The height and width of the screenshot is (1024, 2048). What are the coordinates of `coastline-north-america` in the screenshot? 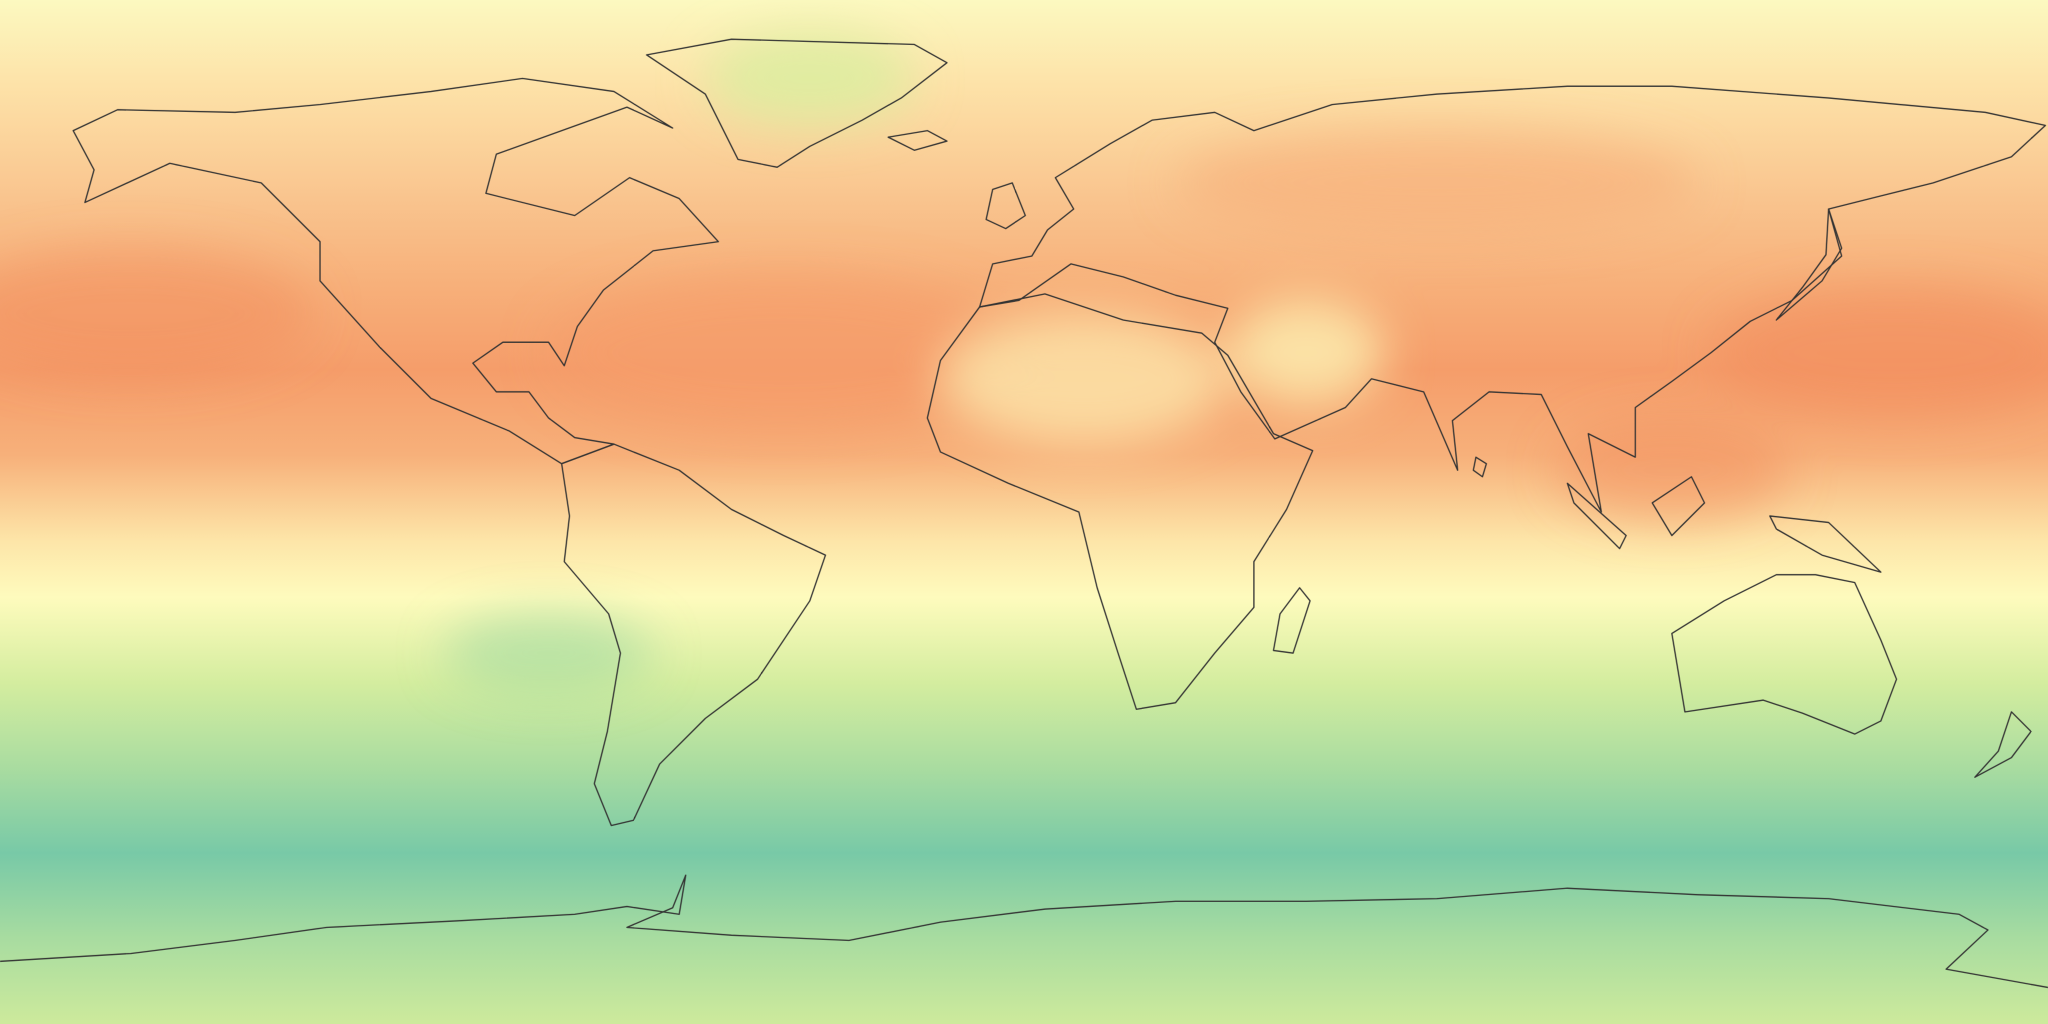 It's located at (396, 271).